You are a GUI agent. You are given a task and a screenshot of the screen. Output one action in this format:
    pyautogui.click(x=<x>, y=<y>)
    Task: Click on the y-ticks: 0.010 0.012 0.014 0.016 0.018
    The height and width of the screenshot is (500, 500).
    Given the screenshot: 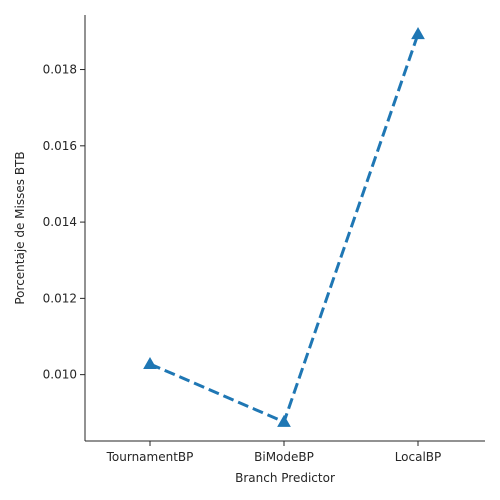 What is the action you would take?
    pyautogui.click(x=64, y=222)
    